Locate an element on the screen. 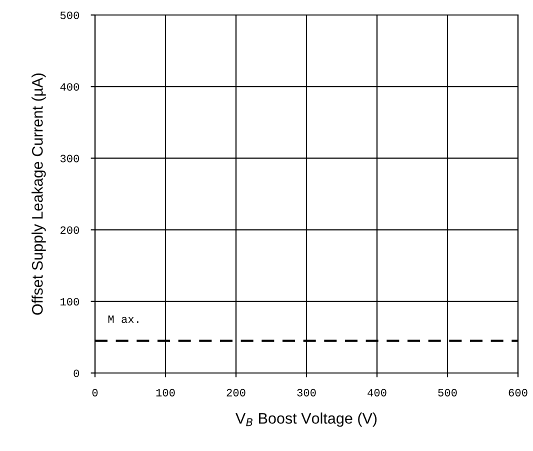 This screenshot has width=533, height=451. series-label: M ax. is located at coordinates (123, 319).